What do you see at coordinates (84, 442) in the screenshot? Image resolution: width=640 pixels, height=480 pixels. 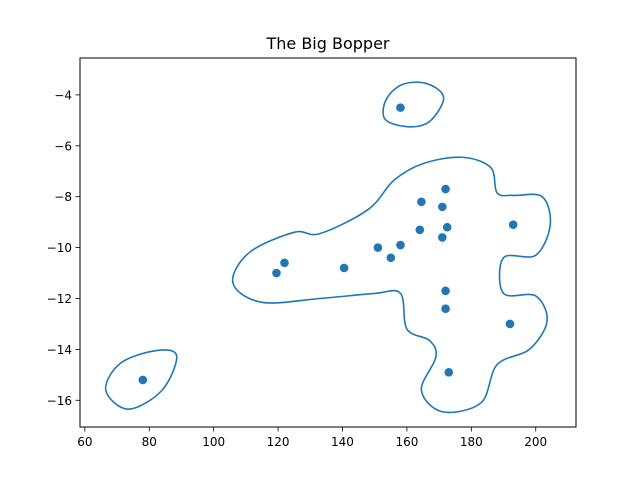 I see `x-tick-label: 60` at bounding box center [84, 442].